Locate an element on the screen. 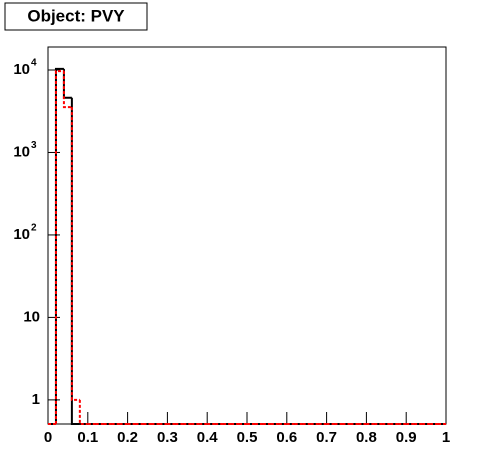 The width and height of the screenshot is (496, 472). y-tick-exponent: 3 is located at coordinates (34, 145).